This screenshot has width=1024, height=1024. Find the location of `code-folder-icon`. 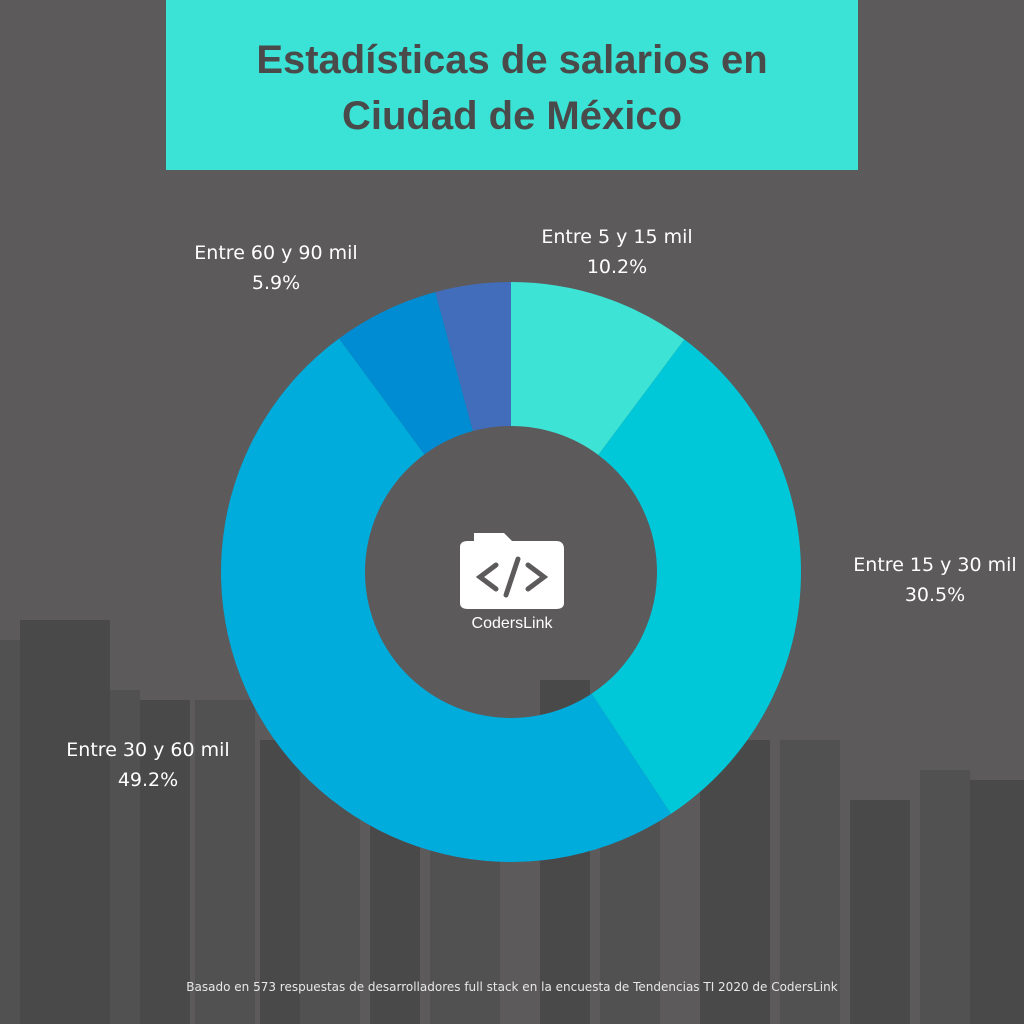

code-folder-icon is located at coordinates (512, 571).